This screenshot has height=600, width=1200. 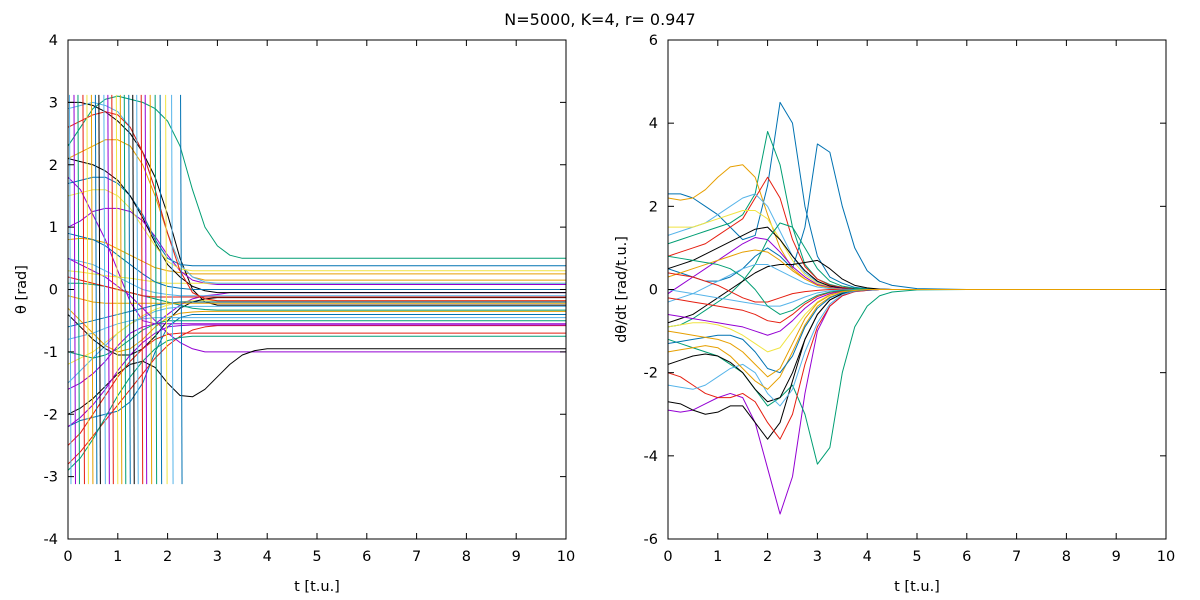 I want to click on theta-x-axis-label: t [t.u.], so click(x=317, y=587).